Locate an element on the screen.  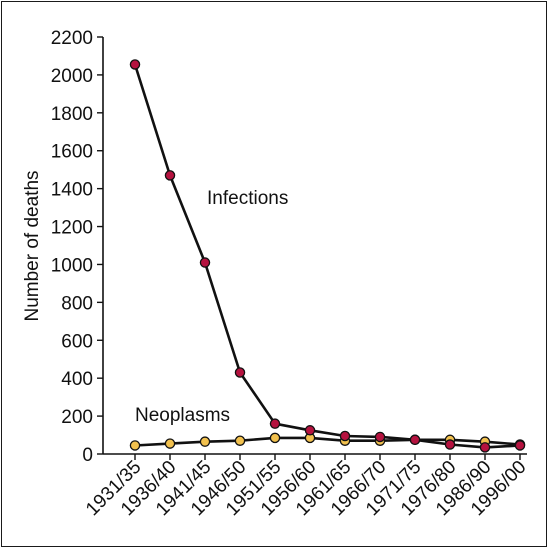
y-tick-label: 1200 is located at coordinates (72, 228).